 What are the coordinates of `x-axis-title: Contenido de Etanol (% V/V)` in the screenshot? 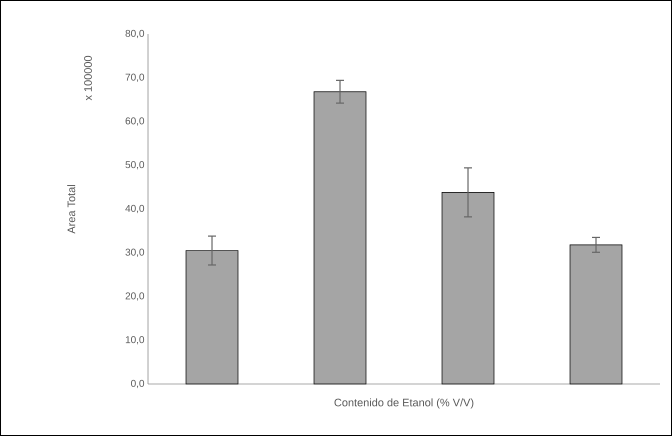 It's located at (404, 403).